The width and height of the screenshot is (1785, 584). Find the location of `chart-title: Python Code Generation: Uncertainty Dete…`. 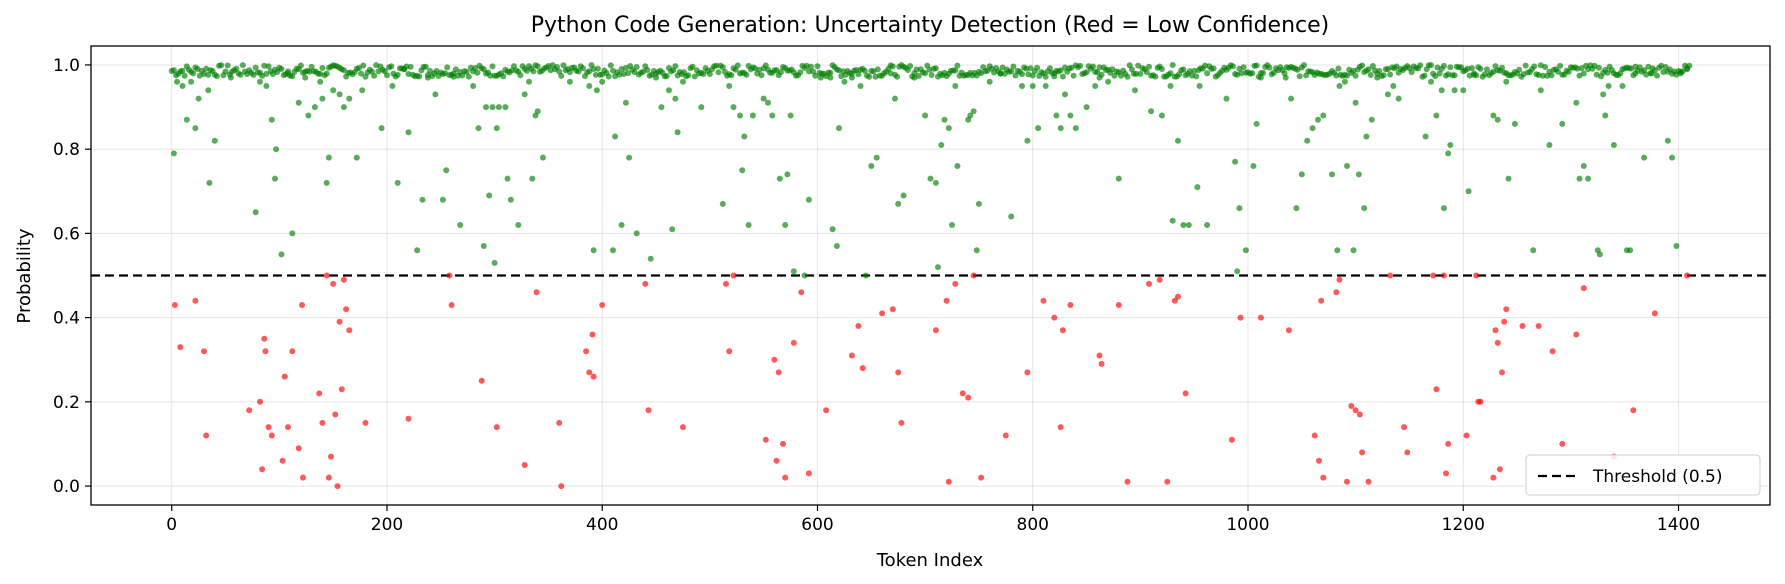

chart-title: Python Code Generation: Uncertainty Dete… is located at coordinates (930, 25).